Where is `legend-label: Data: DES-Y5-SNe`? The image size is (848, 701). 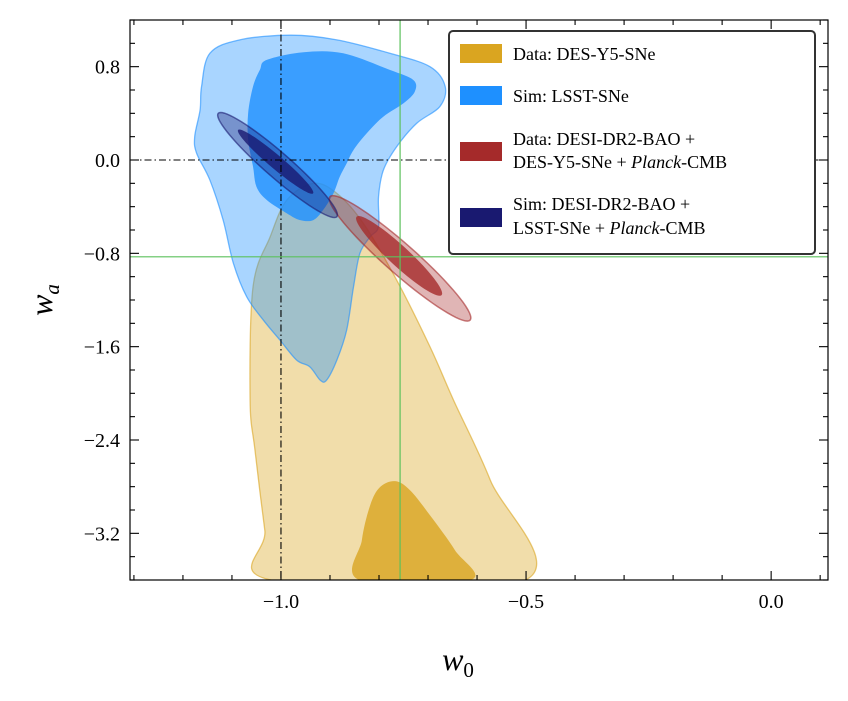 legend-label: Data: DES-Y5-SNe is located at coordinates (584, 54).